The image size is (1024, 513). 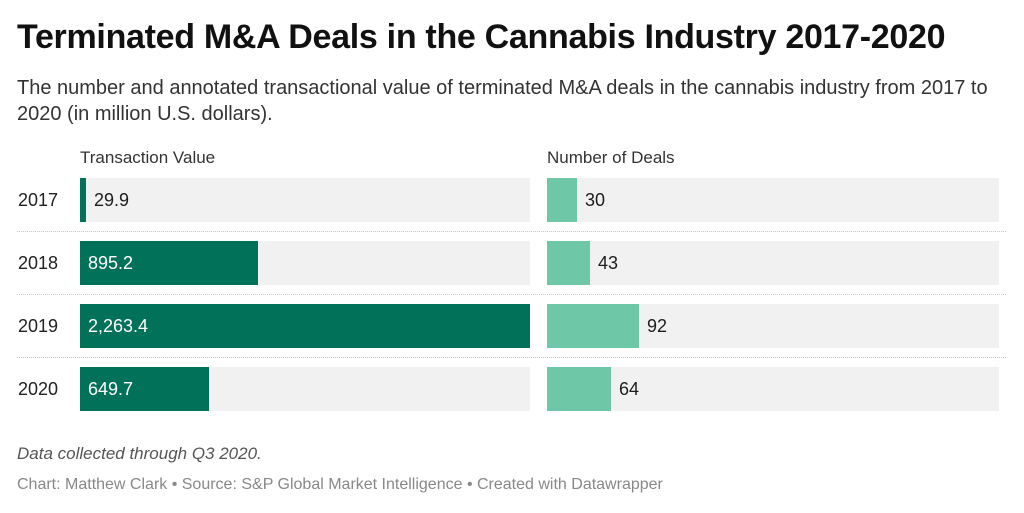 What do you see at coordinates (595, 200) in the screenshot?
I see `number-of-deals-value-label: 30` at bounding box center [595, 200].